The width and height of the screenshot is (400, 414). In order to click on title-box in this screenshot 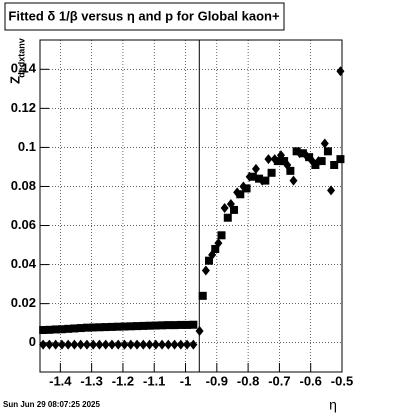, I will do `click(144, 16)`.